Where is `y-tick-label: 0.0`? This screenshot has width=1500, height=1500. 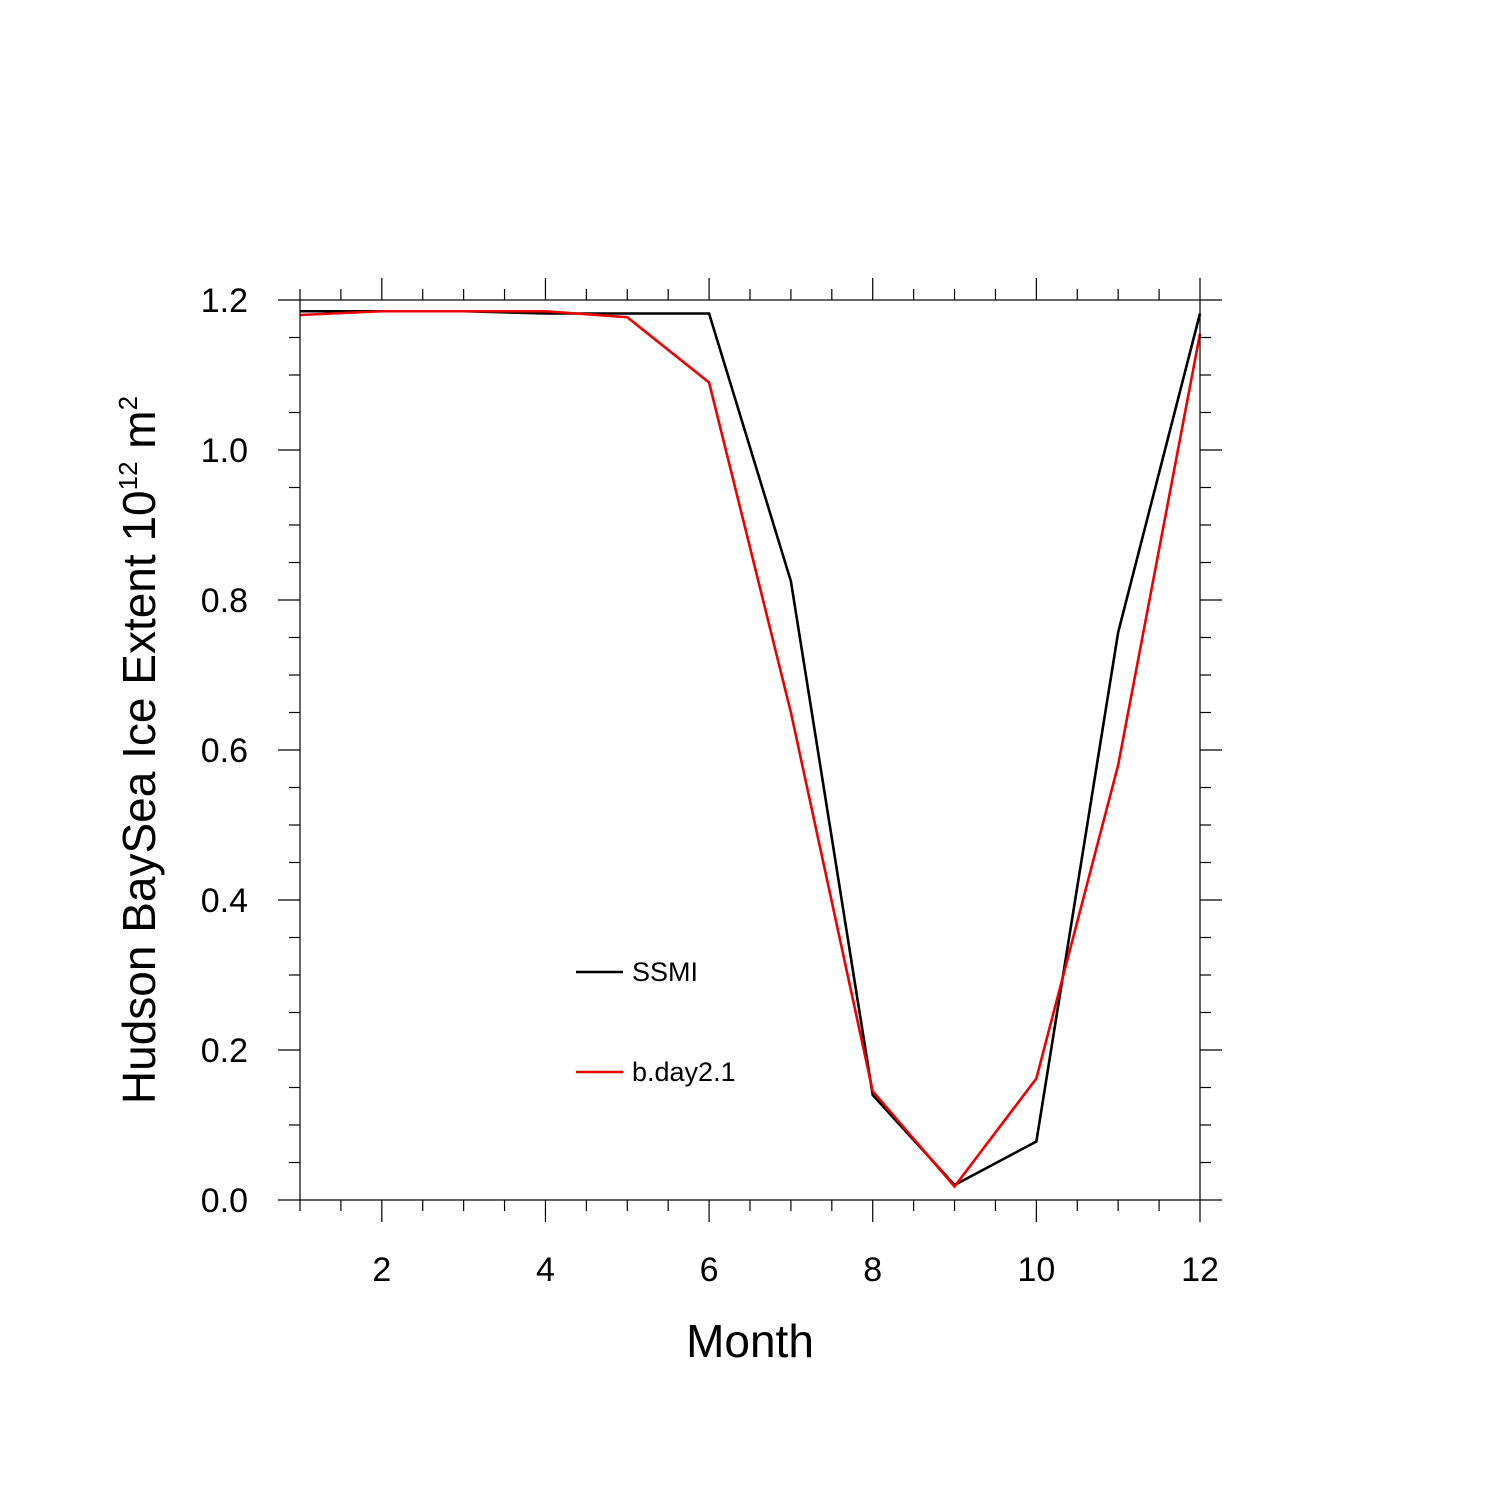 y-tick-label: 0.0 is located at coordinates (224, 1201).